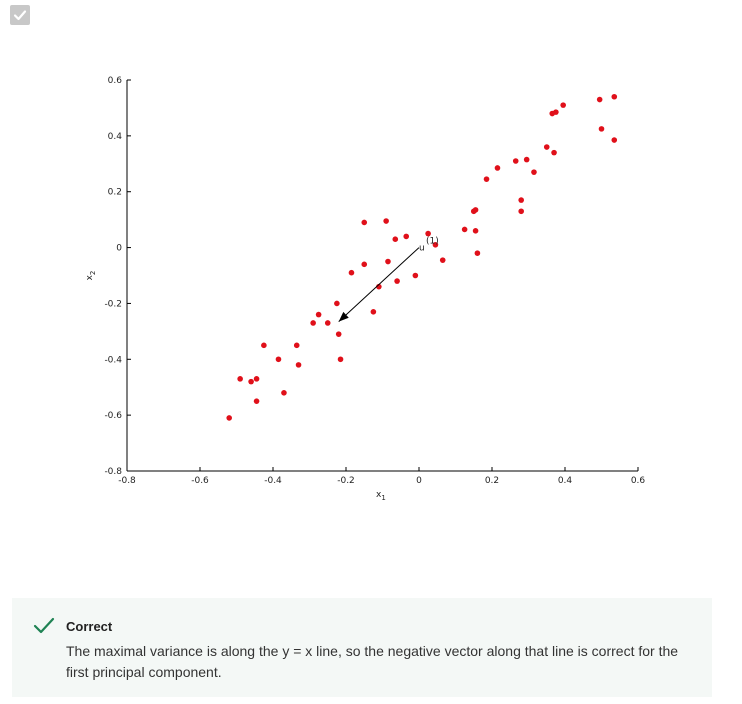 The height and width of the screenshot is (704, 742). I want to click on x-tick-label: 0, so click(419, 481).